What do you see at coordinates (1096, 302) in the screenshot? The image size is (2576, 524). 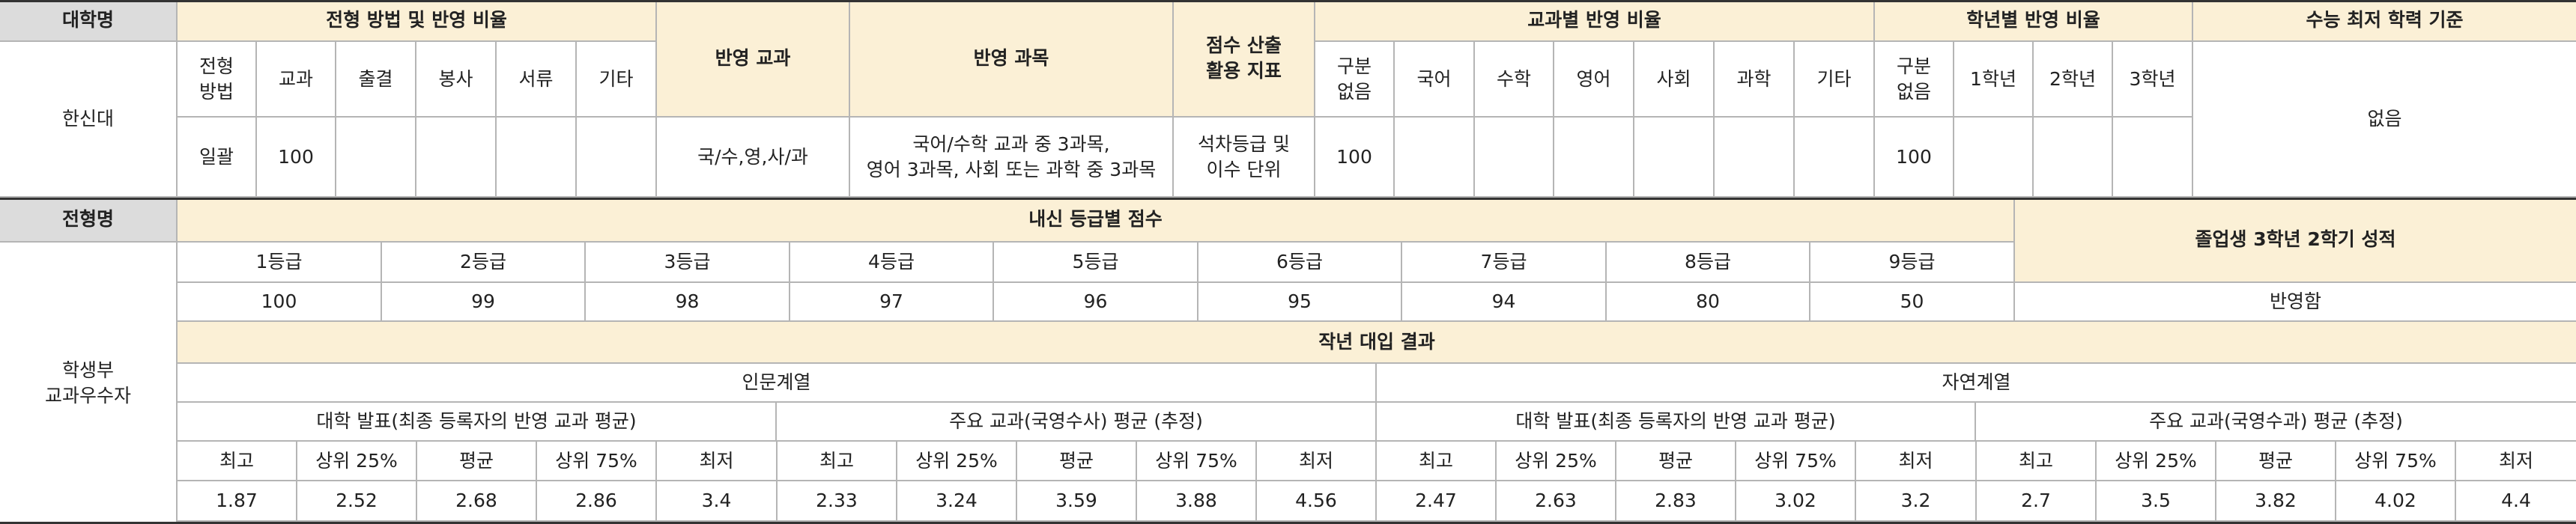 I see `grade-score: 96` at bounding box center [1096, 302].